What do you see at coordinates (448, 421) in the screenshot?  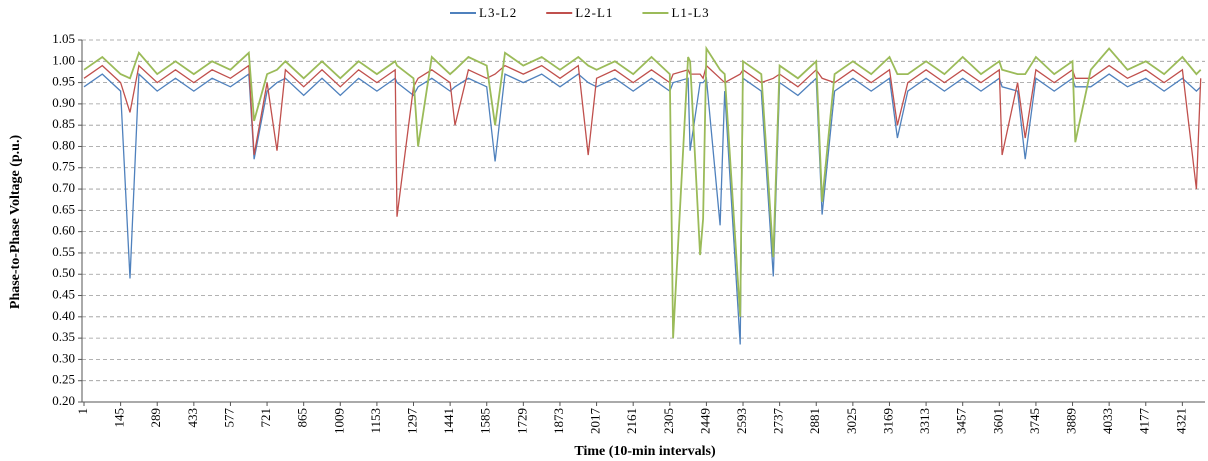 I see `x-tick-label: 1441` at bounding box center [448, 421].